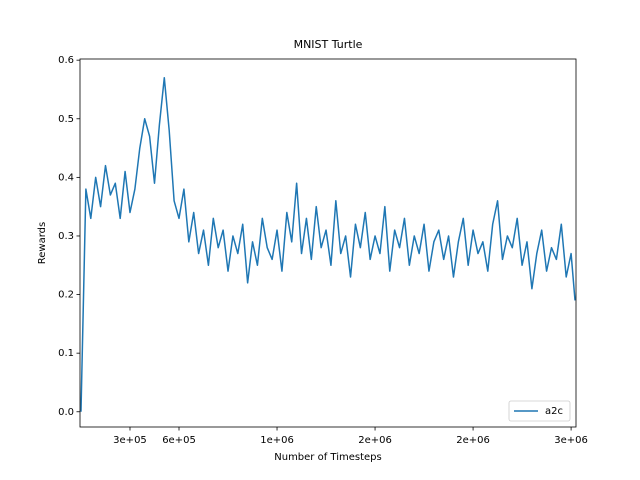  What do you see at coordinates (66, 295) in the screenshot?
I see `y-tick-label: 0.2` at bounding box center [66, 295].